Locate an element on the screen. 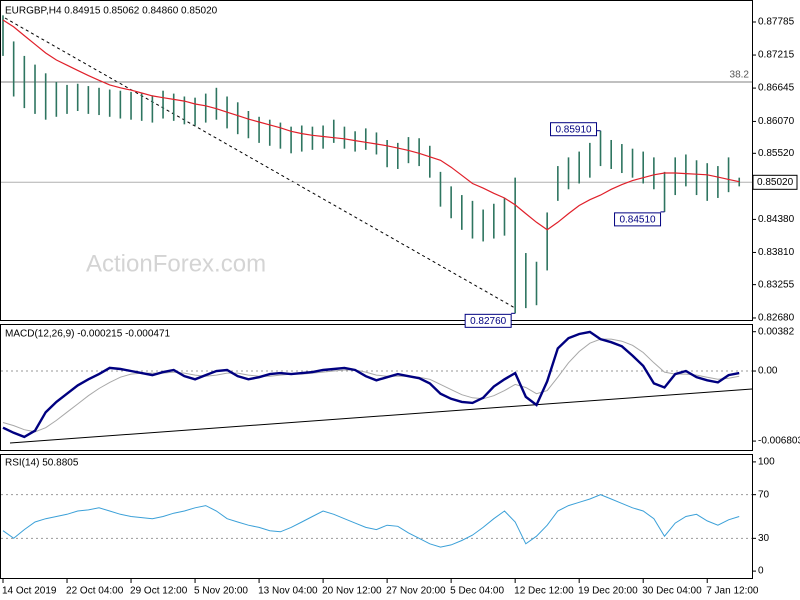 Image resolution: width=800 pixels, height=600 pixels. y-tick-label: -0.006803 is located at coordinates (779, 441).